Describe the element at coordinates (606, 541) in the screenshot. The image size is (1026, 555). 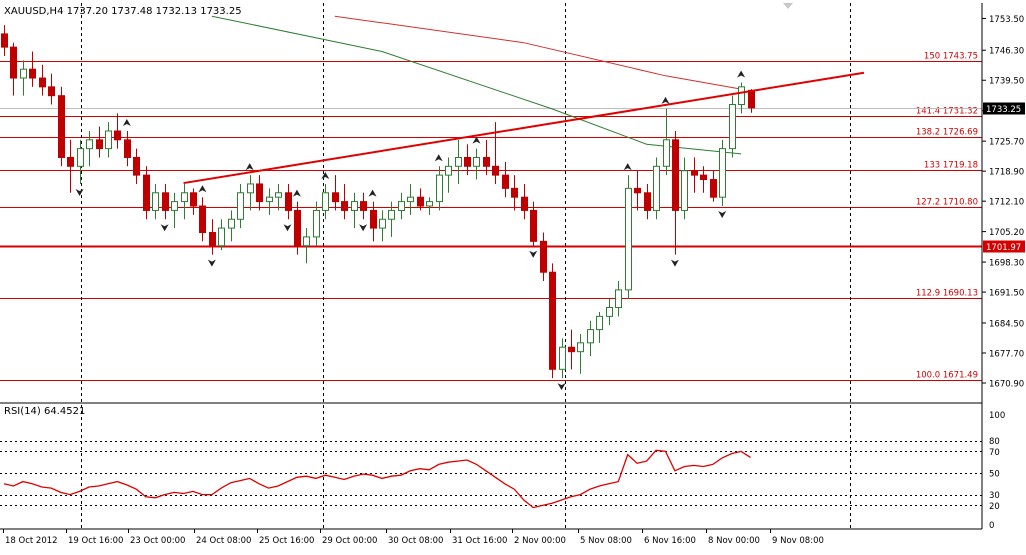
I see `time-tick-label: 5 Nov 08:00` at that location.